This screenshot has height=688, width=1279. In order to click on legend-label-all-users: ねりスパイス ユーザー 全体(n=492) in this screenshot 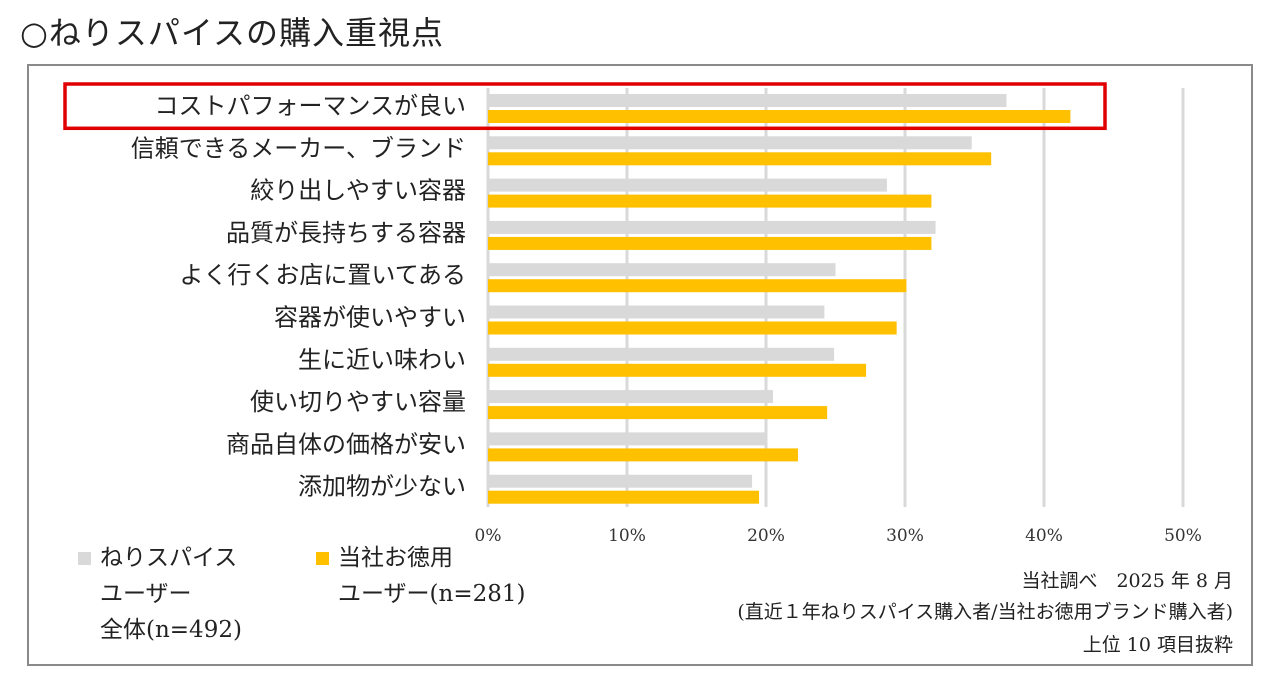, I will do `click(171, 594)`.